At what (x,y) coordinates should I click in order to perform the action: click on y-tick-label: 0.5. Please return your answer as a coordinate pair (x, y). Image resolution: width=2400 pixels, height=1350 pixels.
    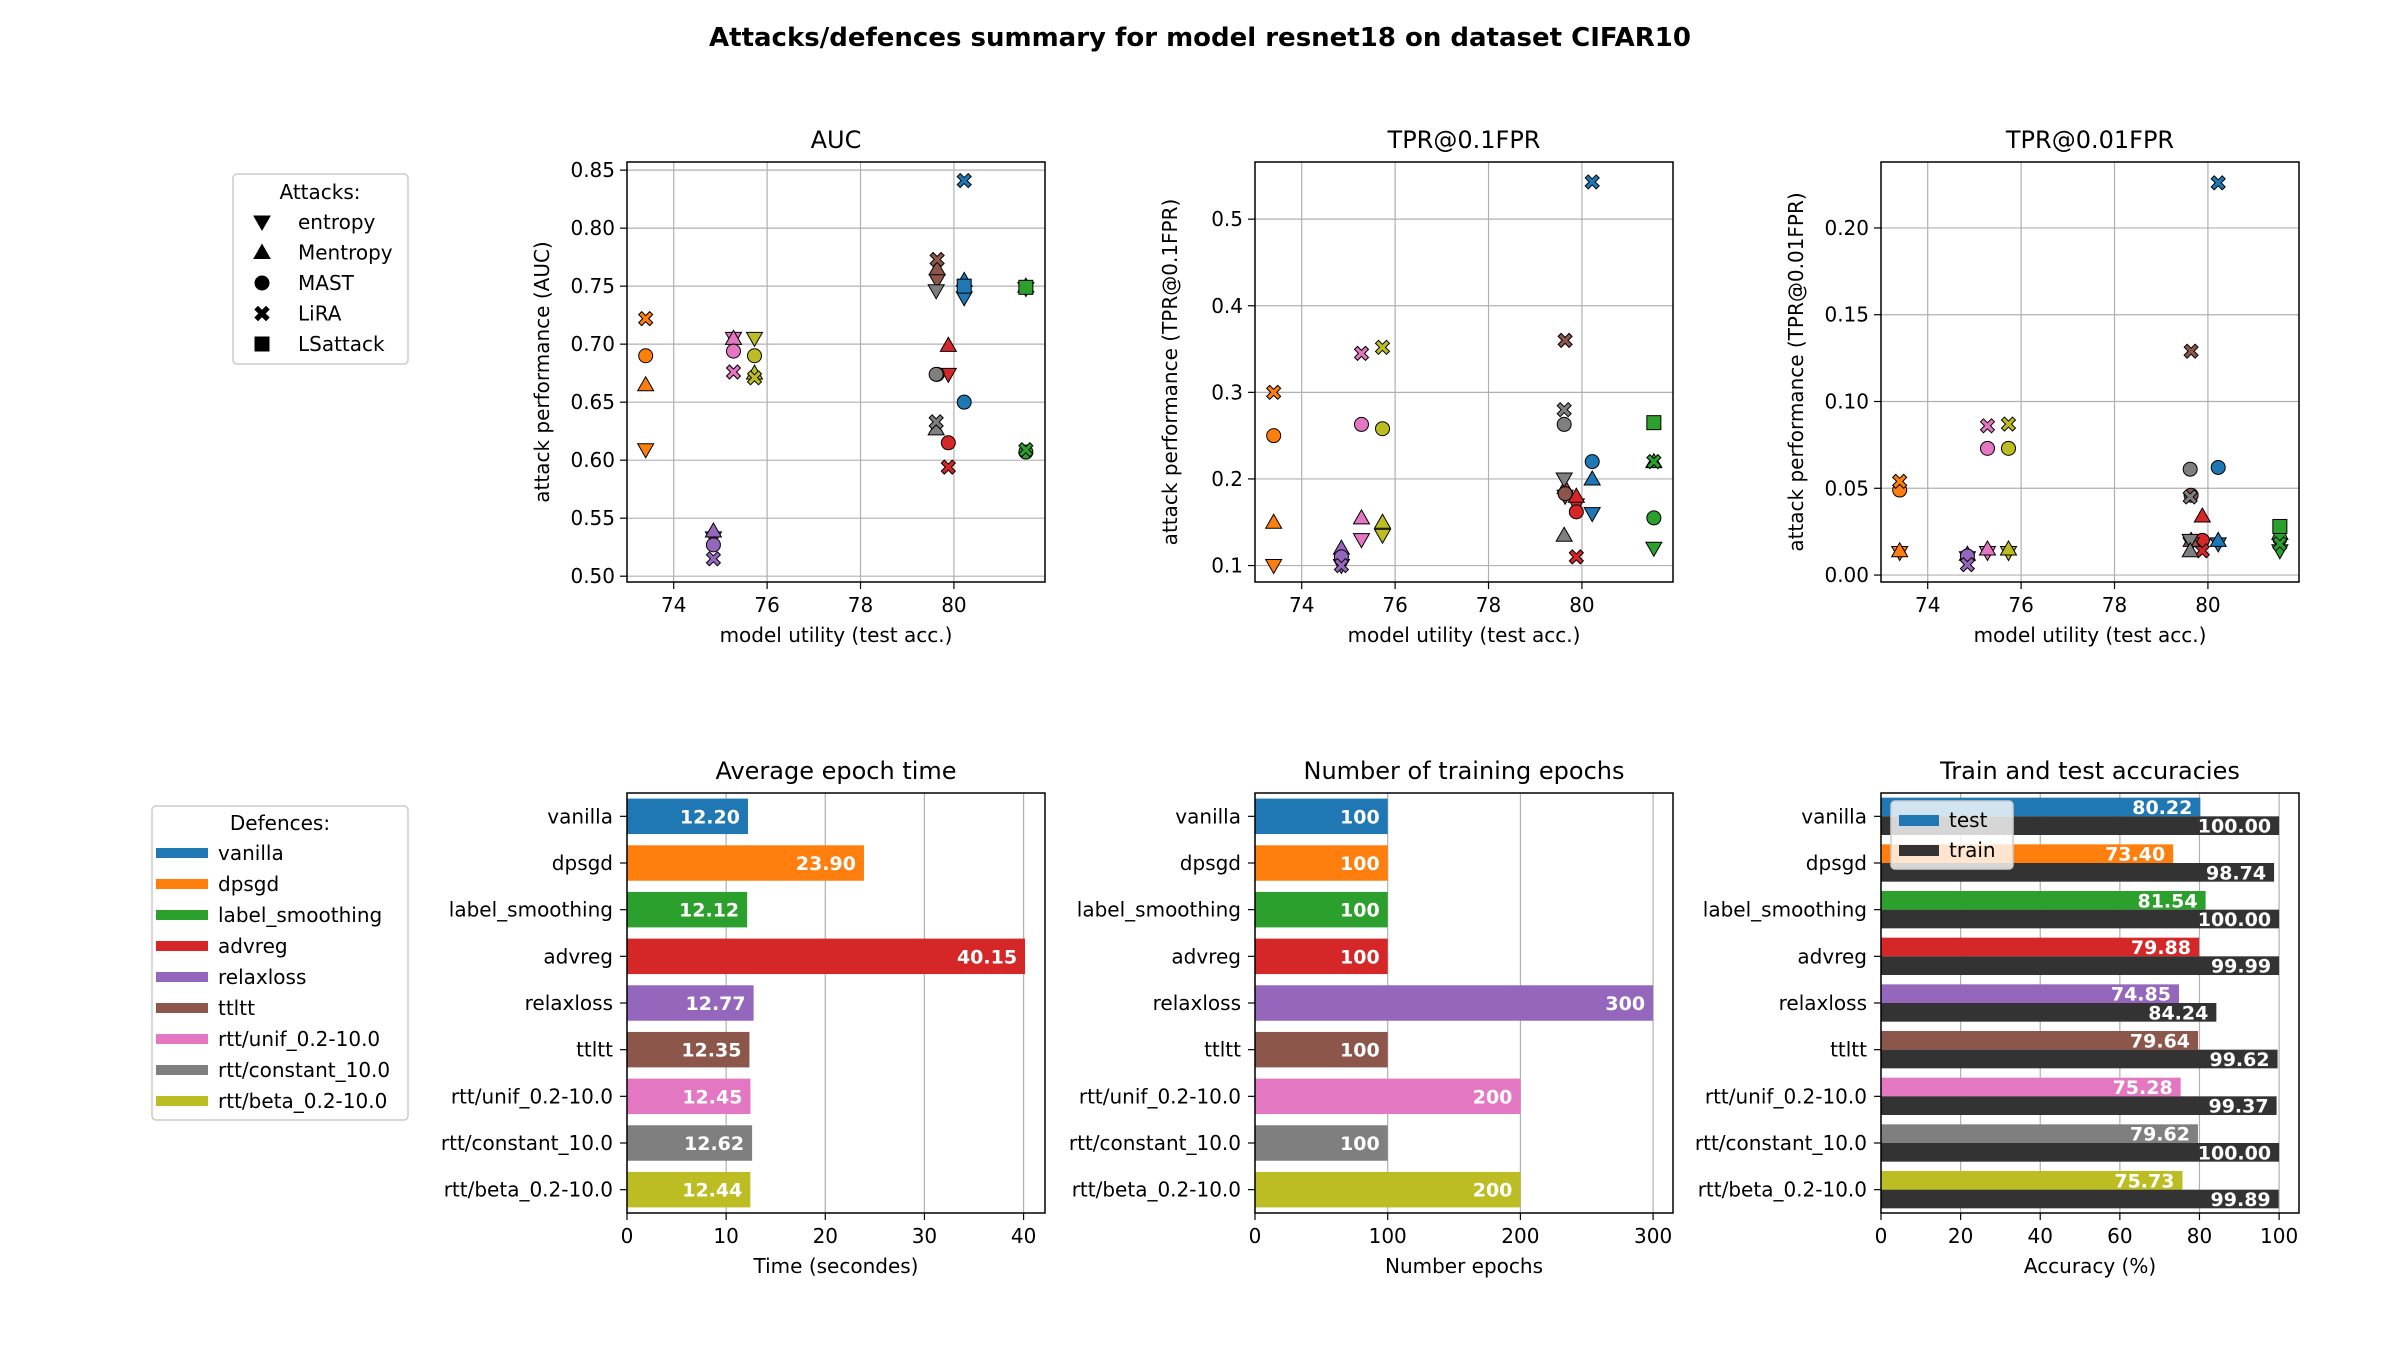
    Looking at the image, I should click on (1227, 219).